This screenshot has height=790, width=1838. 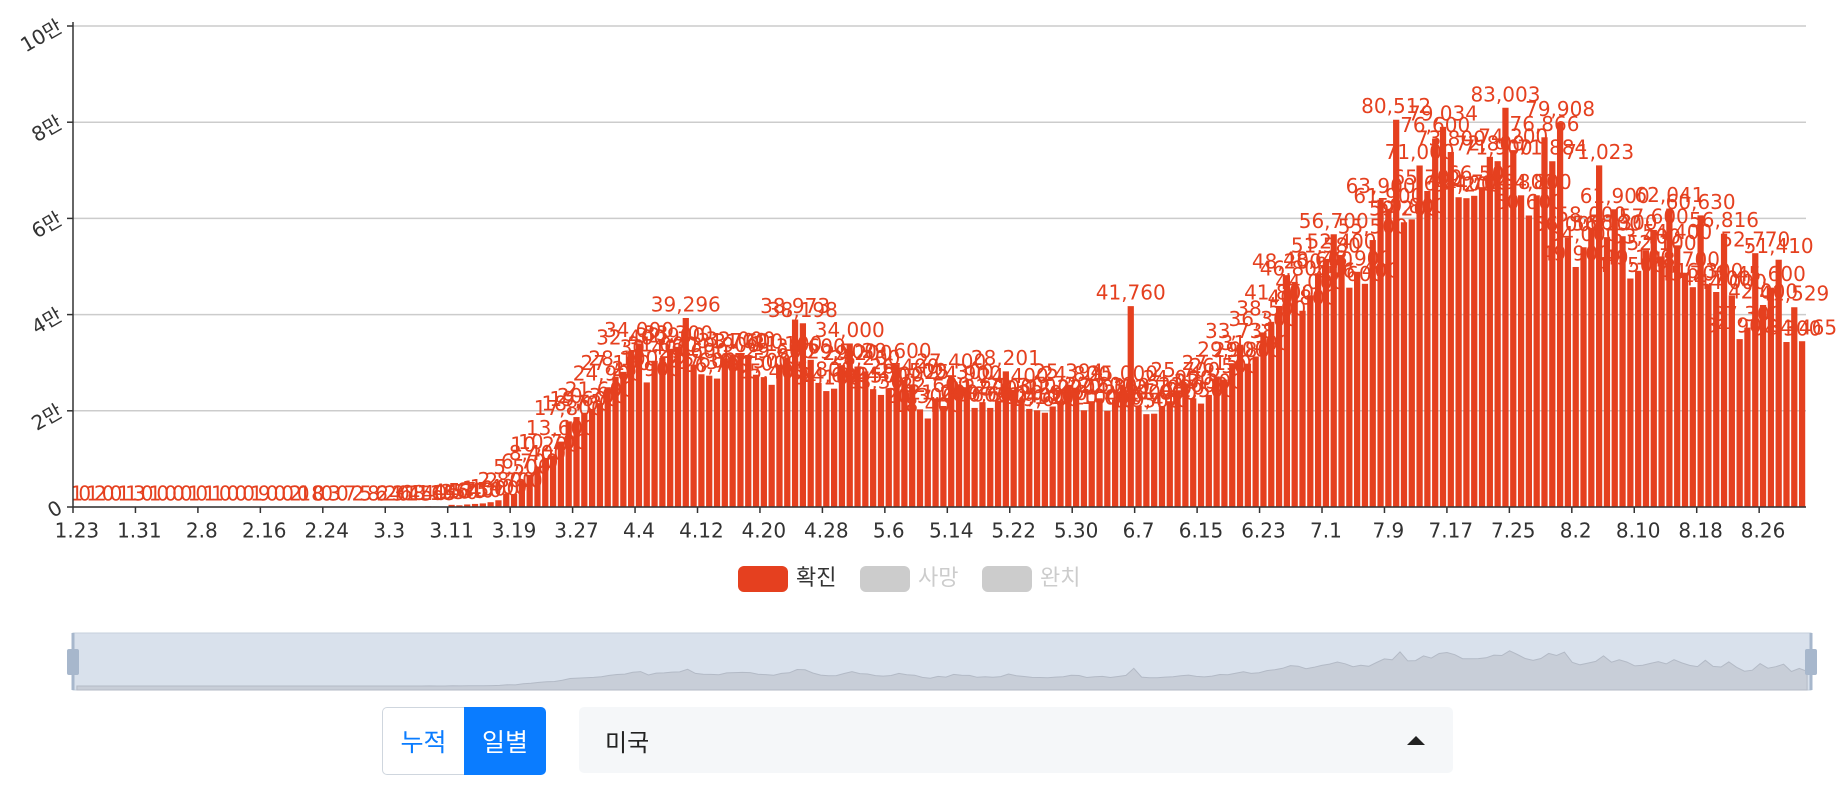 What do you see at coordinates (428, 493) in the screenshot?
I see `data-label: 140` at bounding box center [428, 493].